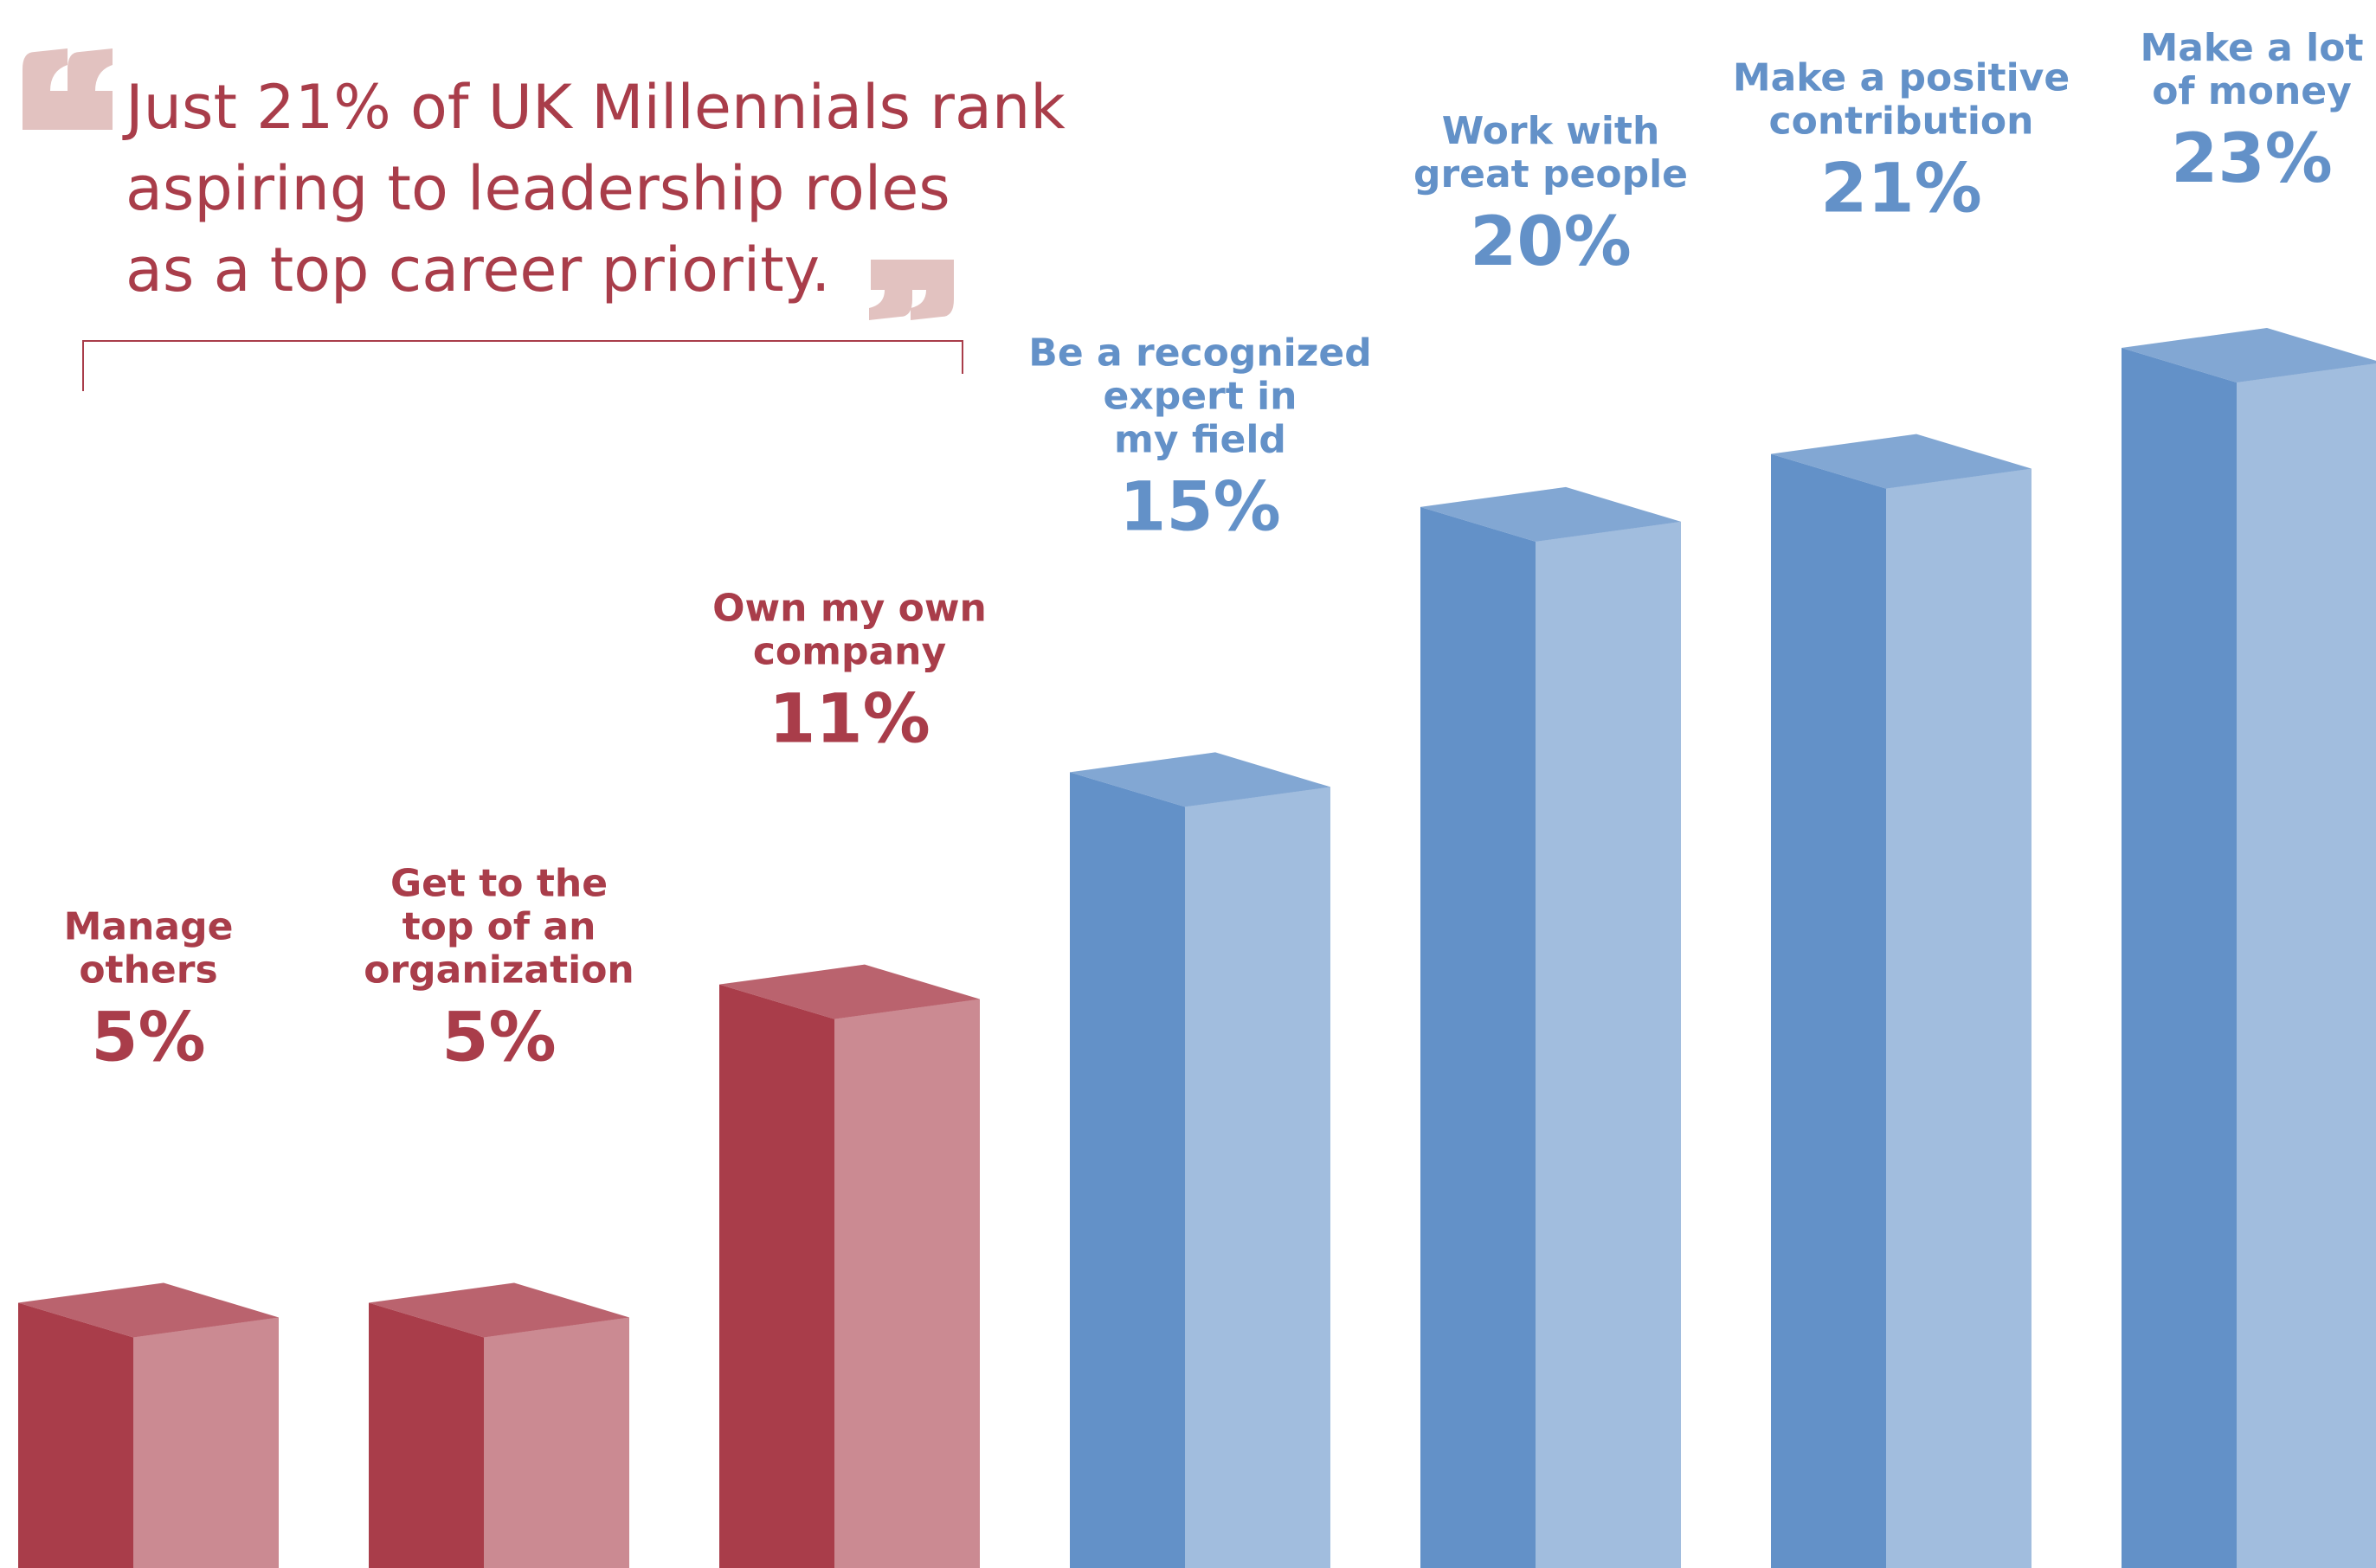 Image resolution: width=2376 pixels, height=1568 pixels. What do you see at coordinates (522, 365) in the screenshot?
I see `bracket` at bounding box center [522, 365].